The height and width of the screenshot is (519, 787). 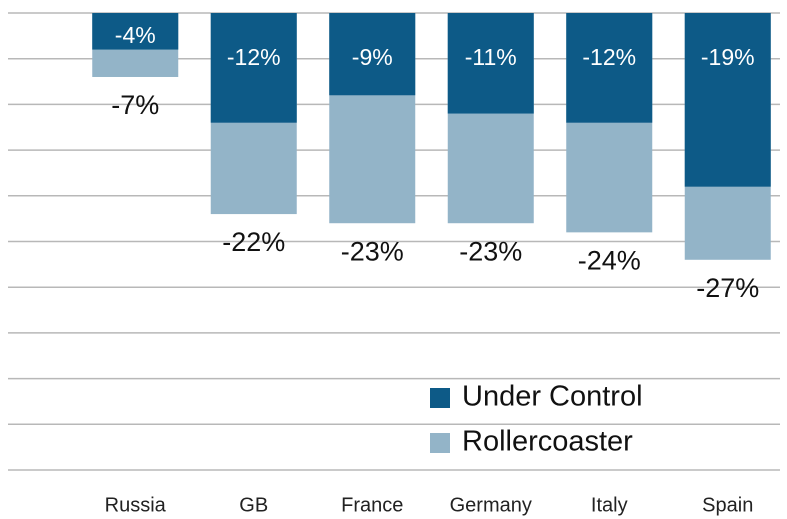 I want to click on legend-label: Rollercoaster, so click(x=547, y=442).